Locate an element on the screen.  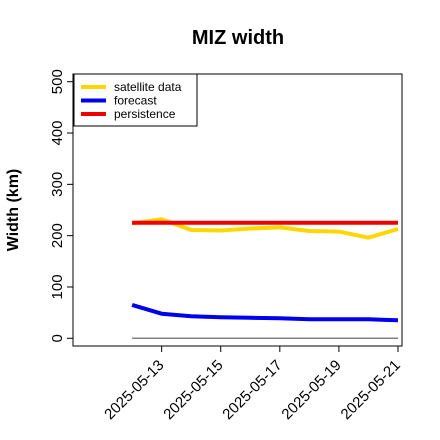
y-axis-label: Width (km) is located at coordinates (13, 210).